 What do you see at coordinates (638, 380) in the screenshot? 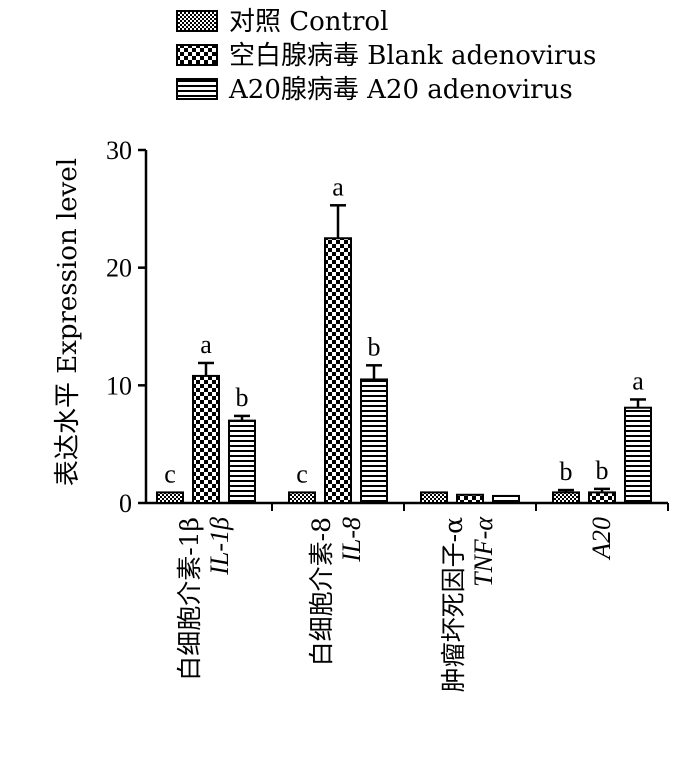
I see `significance-label-4-3: a` at bounding box center [638, 380].